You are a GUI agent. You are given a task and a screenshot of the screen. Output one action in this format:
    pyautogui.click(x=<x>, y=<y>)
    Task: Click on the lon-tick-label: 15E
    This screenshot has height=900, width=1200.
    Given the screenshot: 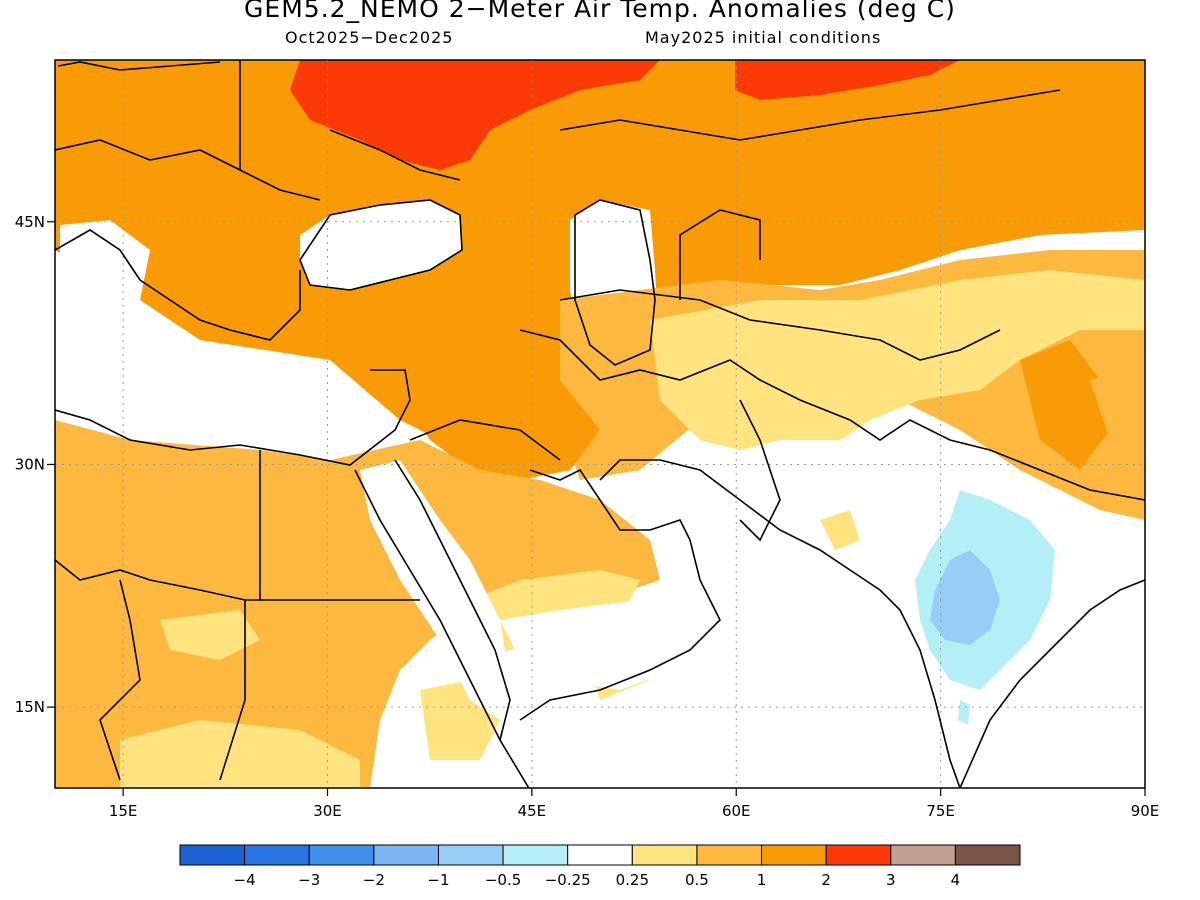 What is the action you would take?
    pyautogui.click(x=123, y=811)
    